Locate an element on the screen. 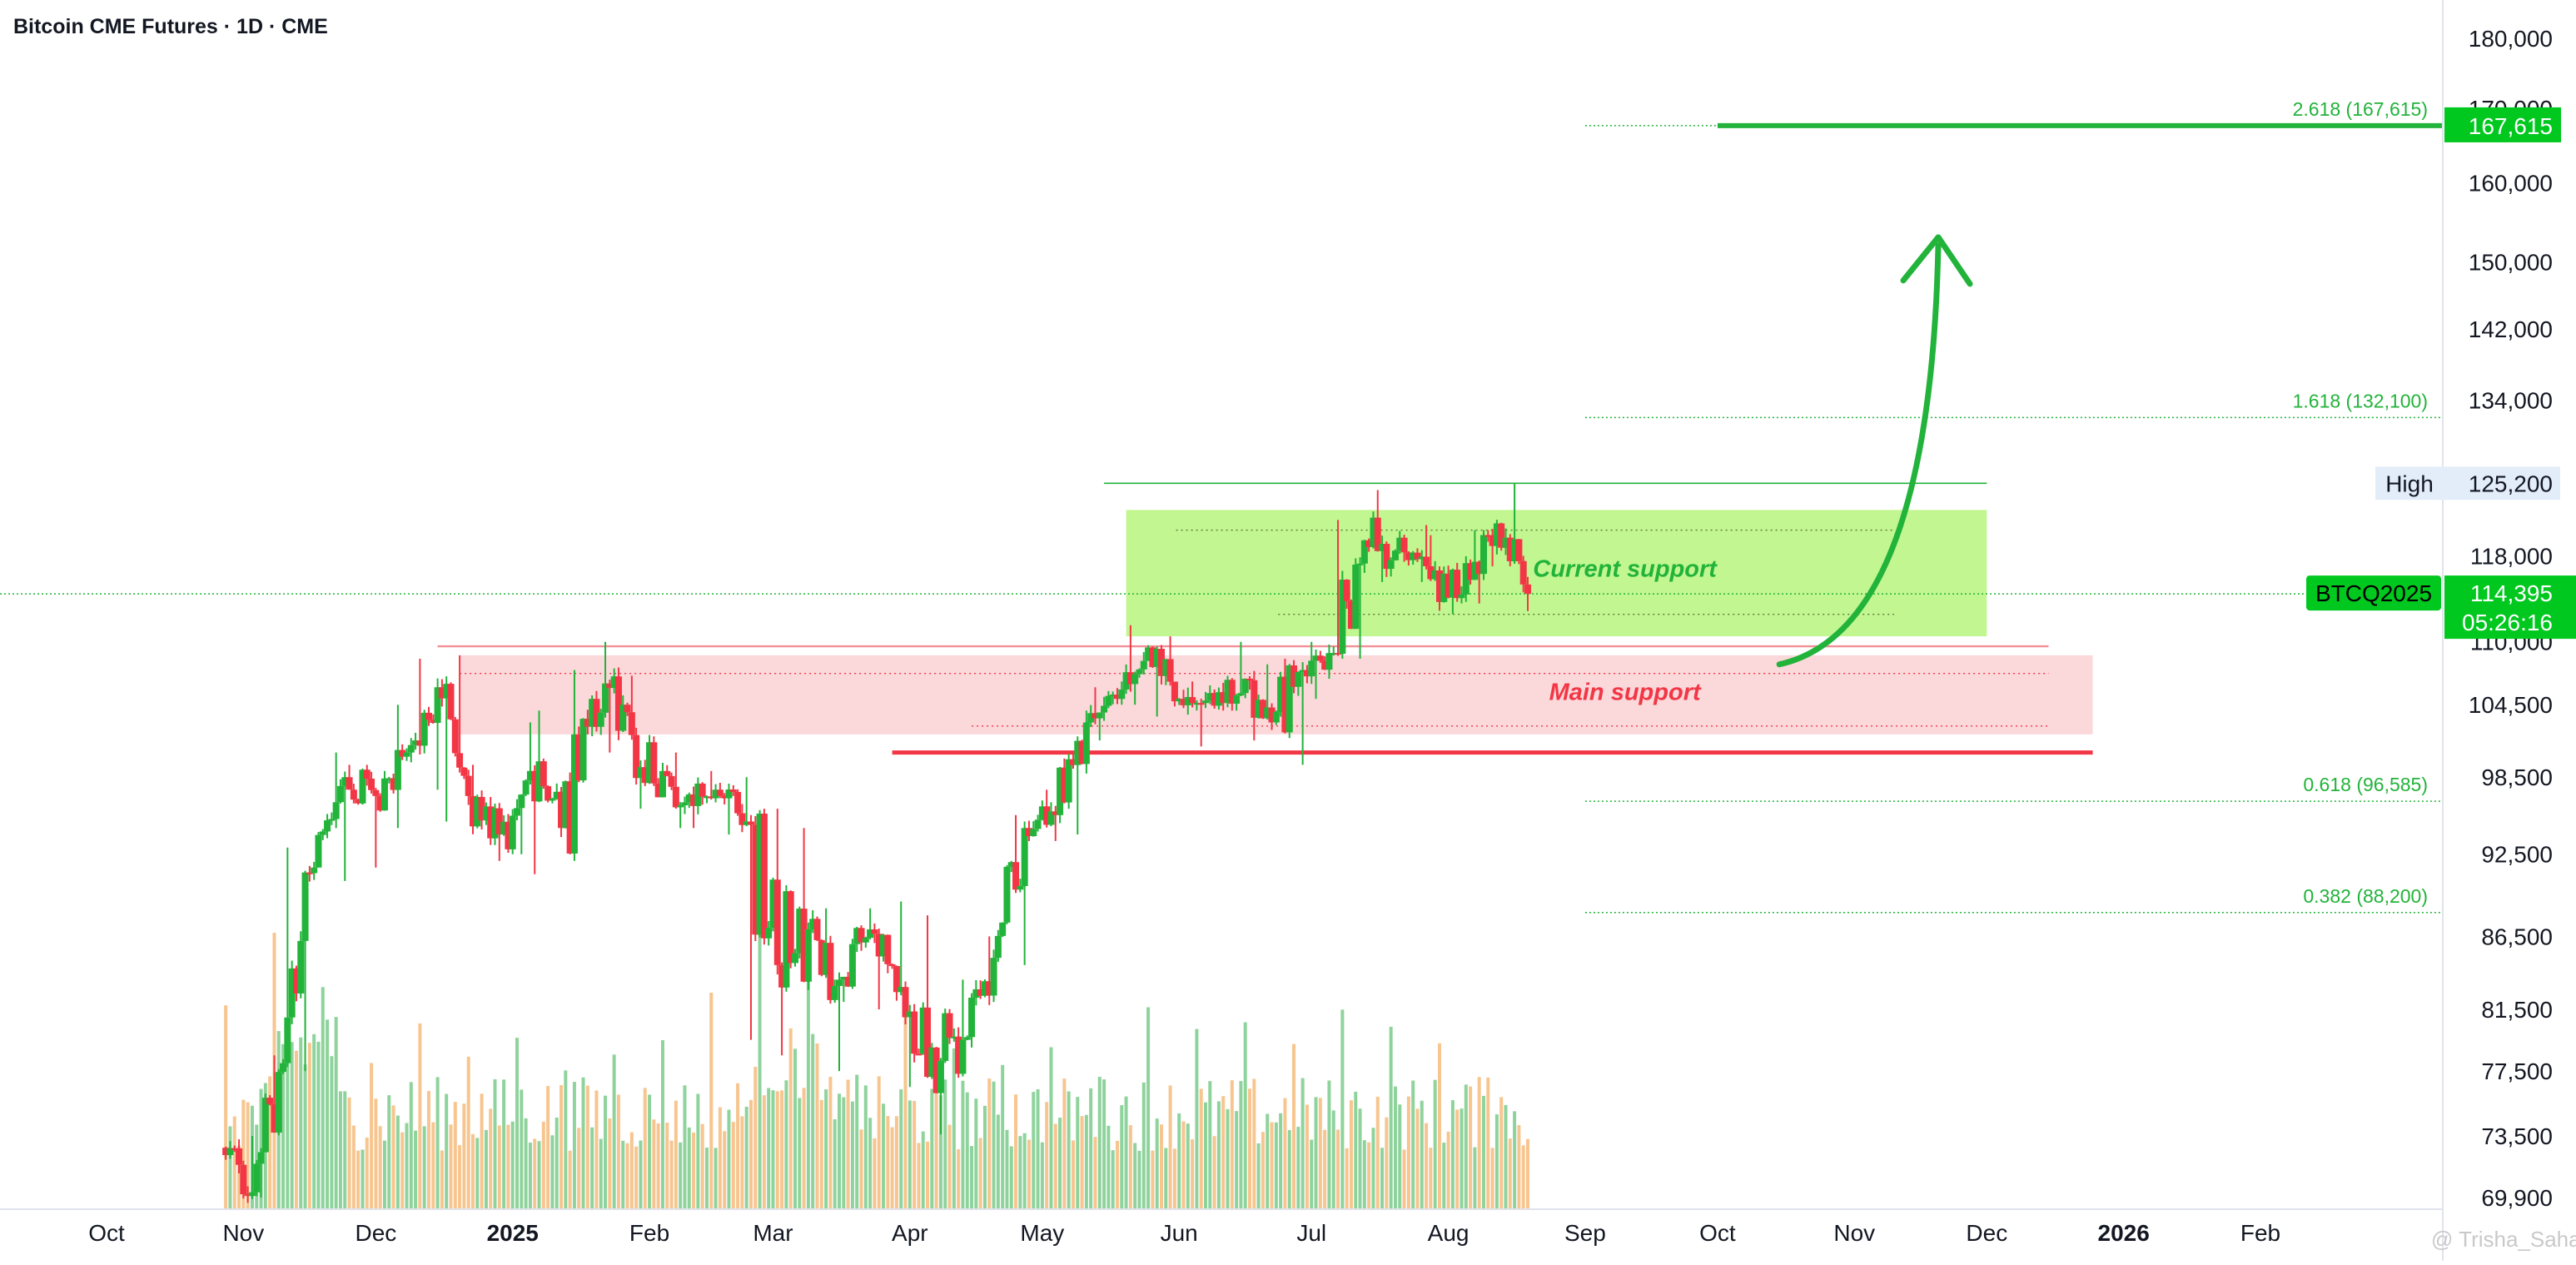  time-tick-label: Feb is located at coordinates (2260, 1233).